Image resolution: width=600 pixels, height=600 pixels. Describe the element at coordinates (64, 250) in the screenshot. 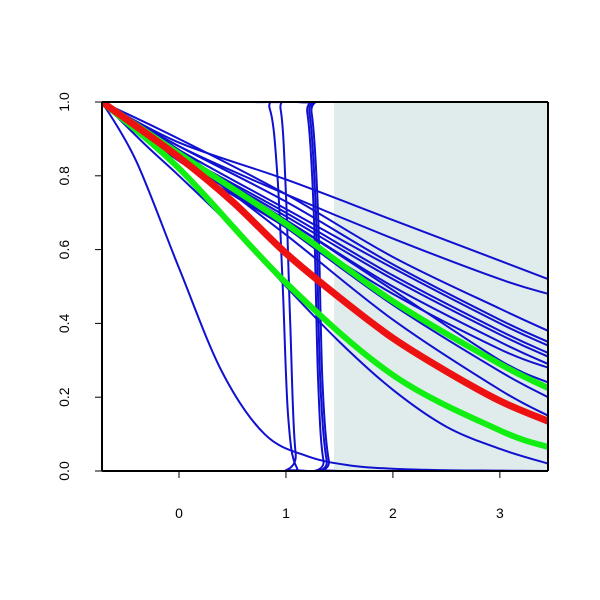

I see `y-tick-label: 0.6` at that location.